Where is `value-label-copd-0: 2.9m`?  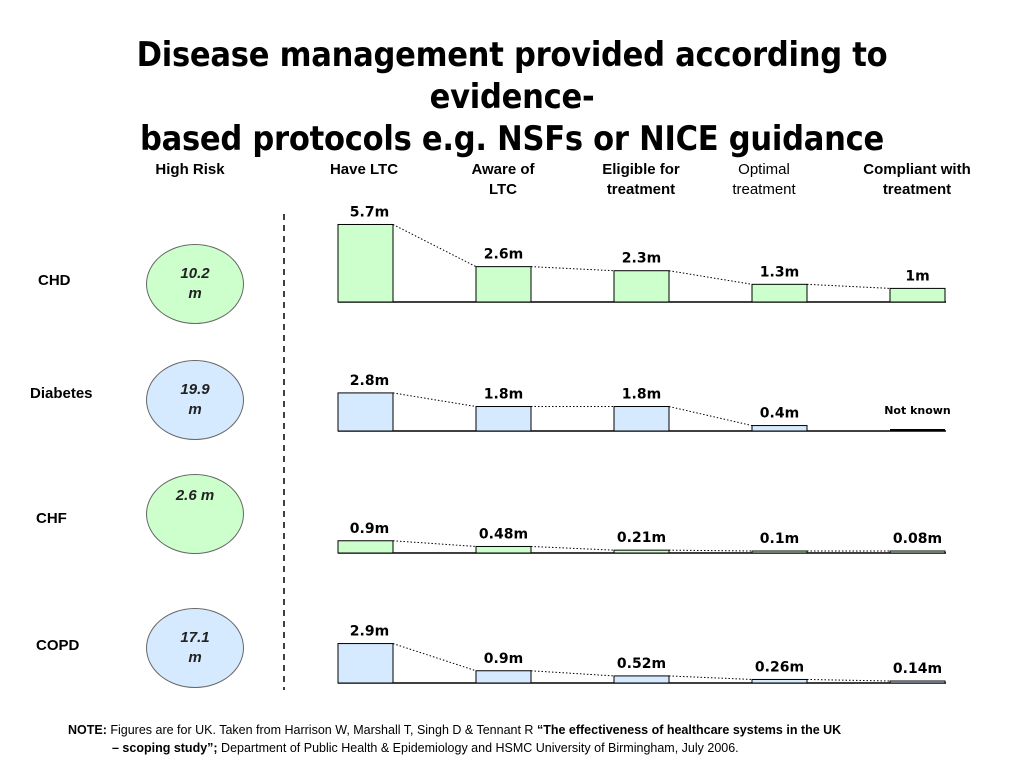 value-label-copd-0: 2.9m is located at coordinates (369, 632).